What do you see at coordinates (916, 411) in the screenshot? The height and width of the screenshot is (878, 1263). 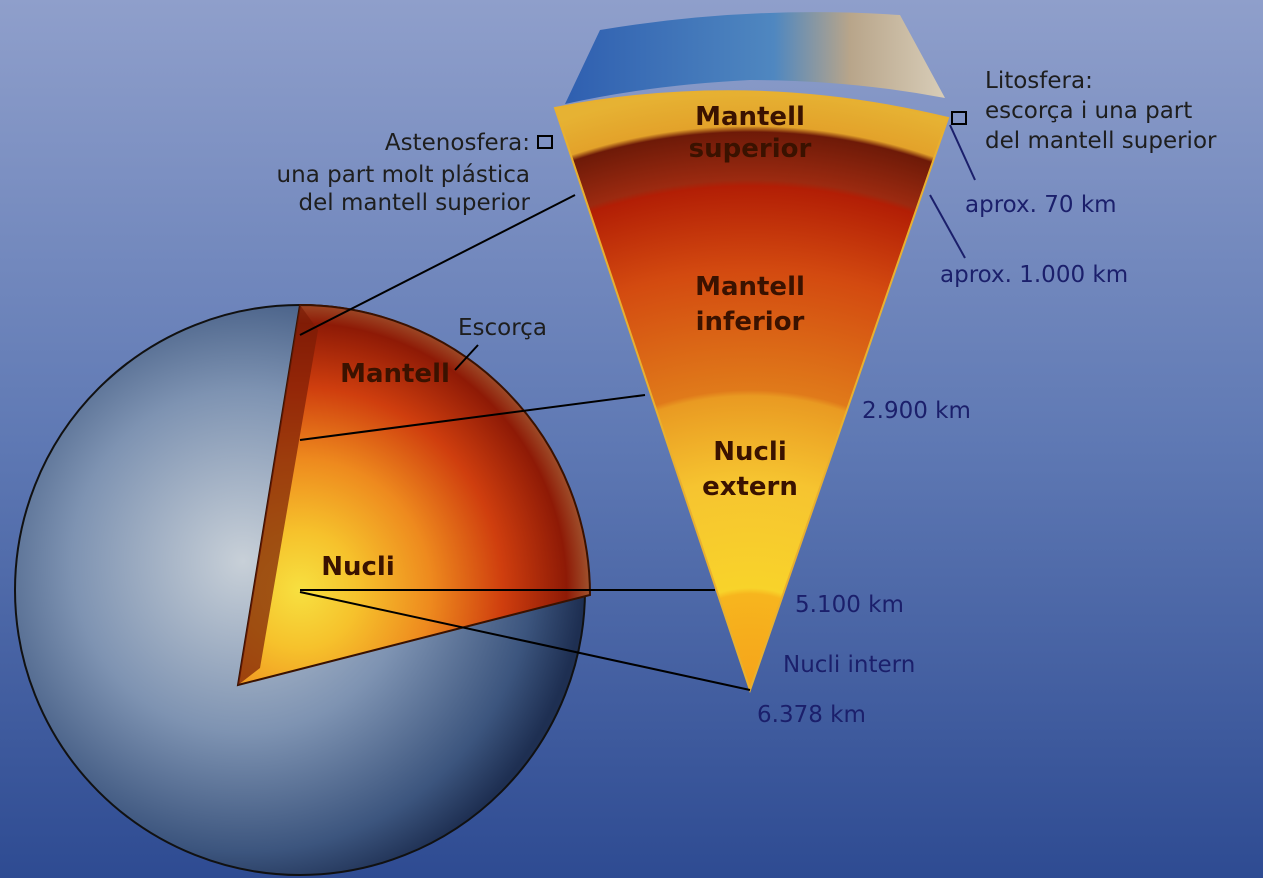 I see `depth-label: 2.900 km` at bounding box center [916, 411].